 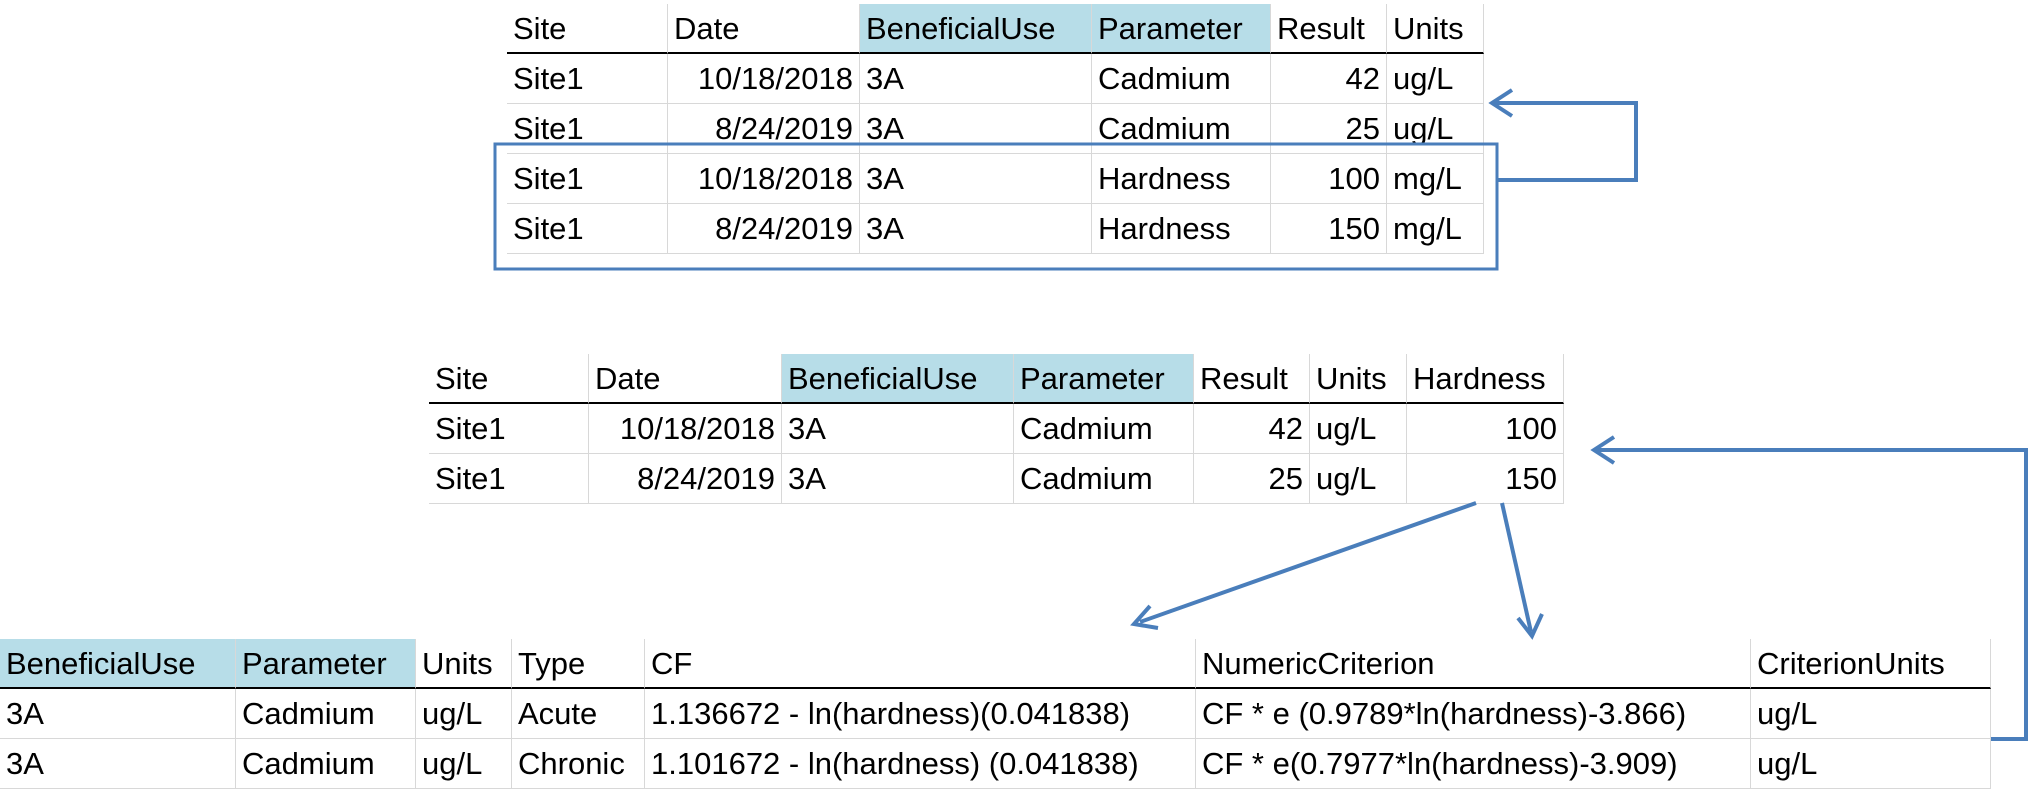 I want to click on hardness-to-cadmium-arrowhead, so click(x=1501, y=103).